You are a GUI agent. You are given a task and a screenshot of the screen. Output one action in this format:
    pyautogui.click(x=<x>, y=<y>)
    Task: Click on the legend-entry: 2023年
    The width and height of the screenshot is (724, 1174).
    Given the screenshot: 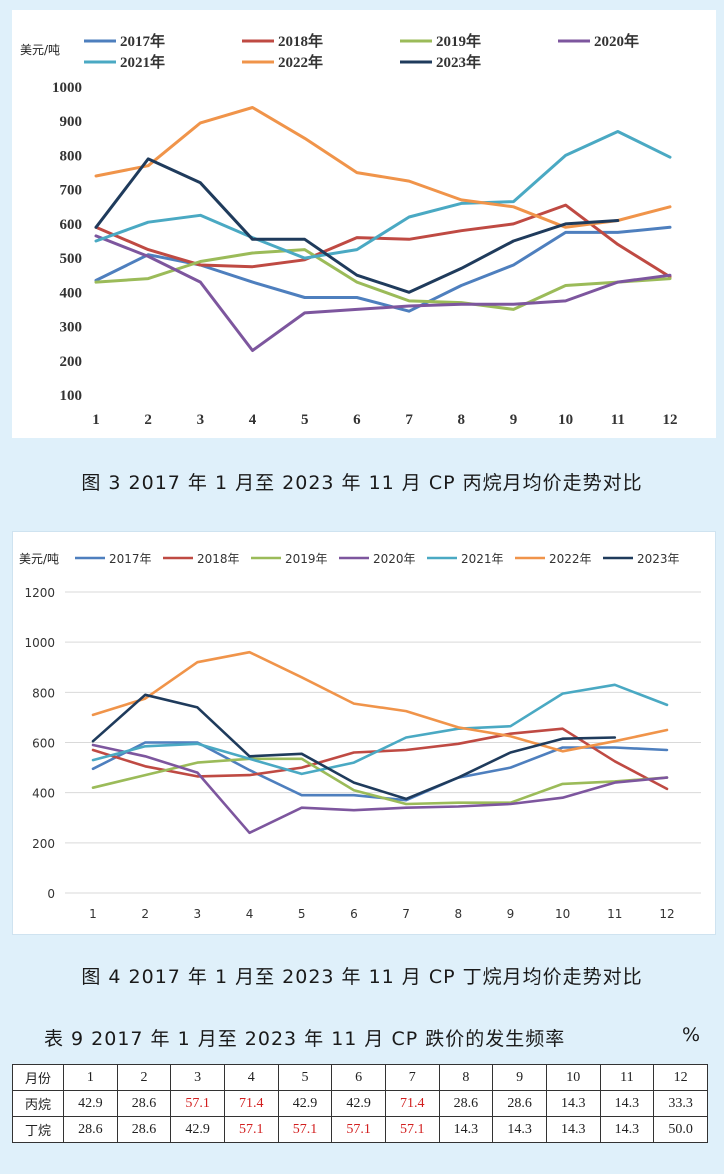 What is the action you would take?
    pyautogui.click(x=458, y=62)
    